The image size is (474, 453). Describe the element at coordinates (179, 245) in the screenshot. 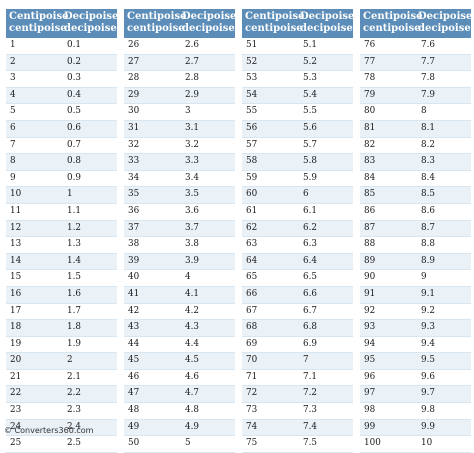

I see `table-row: 38 3.8` at that location.